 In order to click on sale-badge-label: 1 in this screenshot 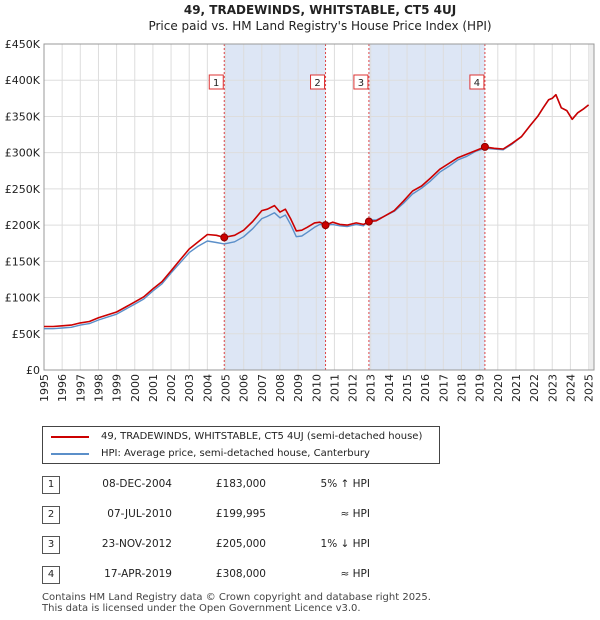, I will do `click(216, 83)`.